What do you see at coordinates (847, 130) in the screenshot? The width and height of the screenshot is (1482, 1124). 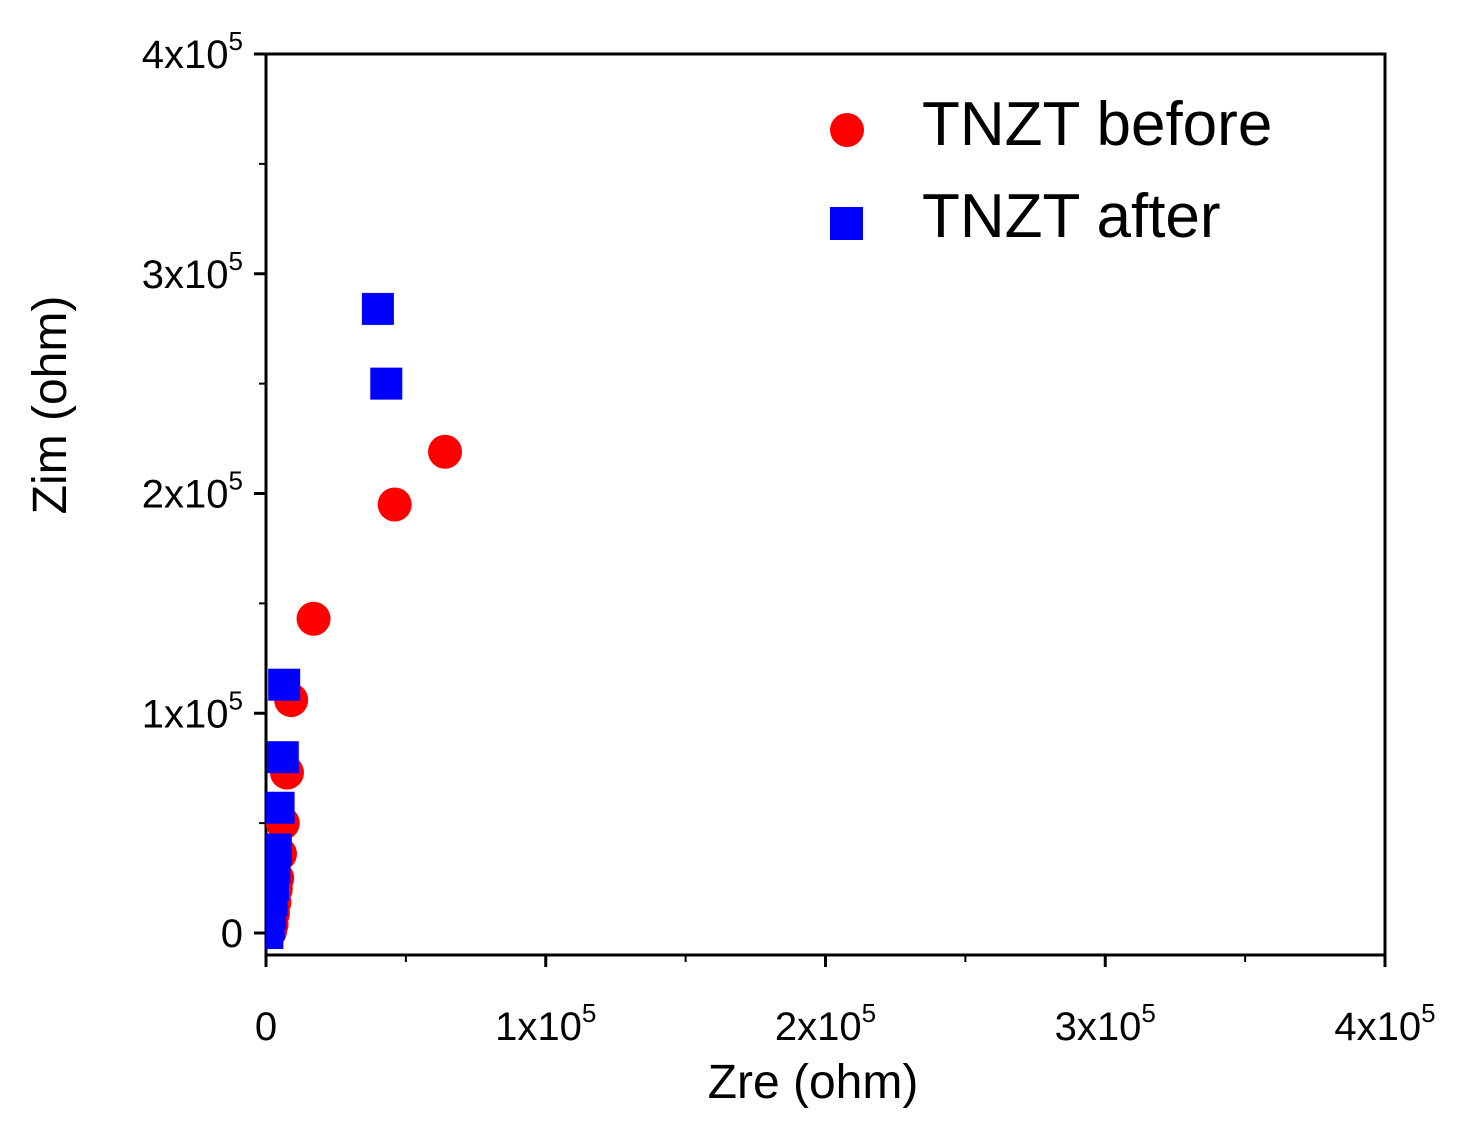 I see `legend-marker-before` at bounding box center [847, 130].